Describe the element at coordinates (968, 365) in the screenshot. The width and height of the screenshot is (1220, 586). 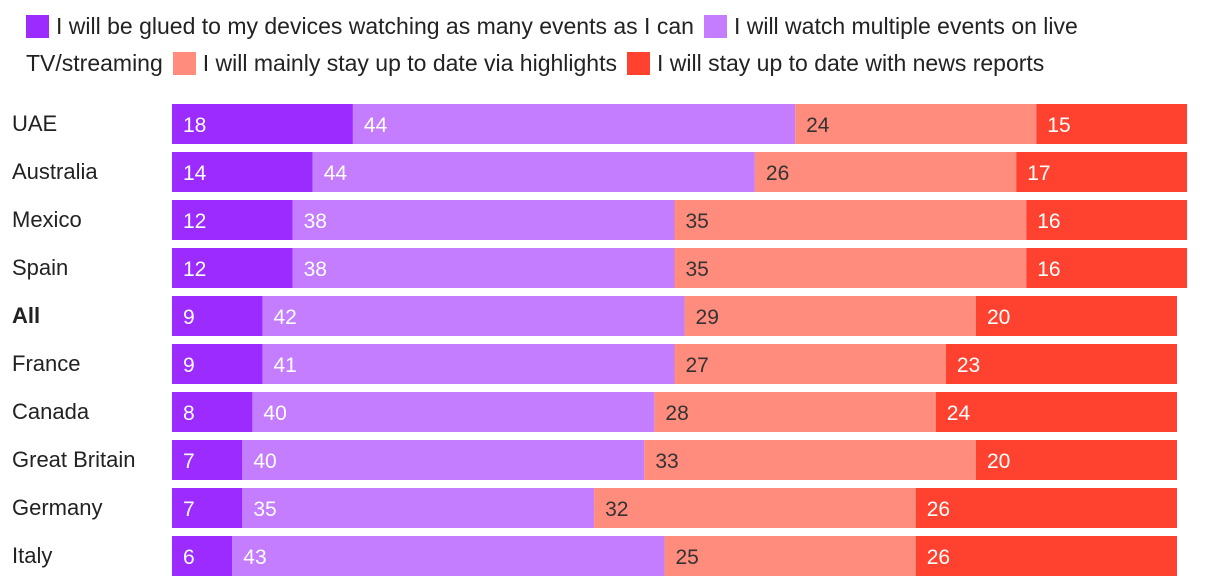
I see `bar-value-label: 23` at that location.